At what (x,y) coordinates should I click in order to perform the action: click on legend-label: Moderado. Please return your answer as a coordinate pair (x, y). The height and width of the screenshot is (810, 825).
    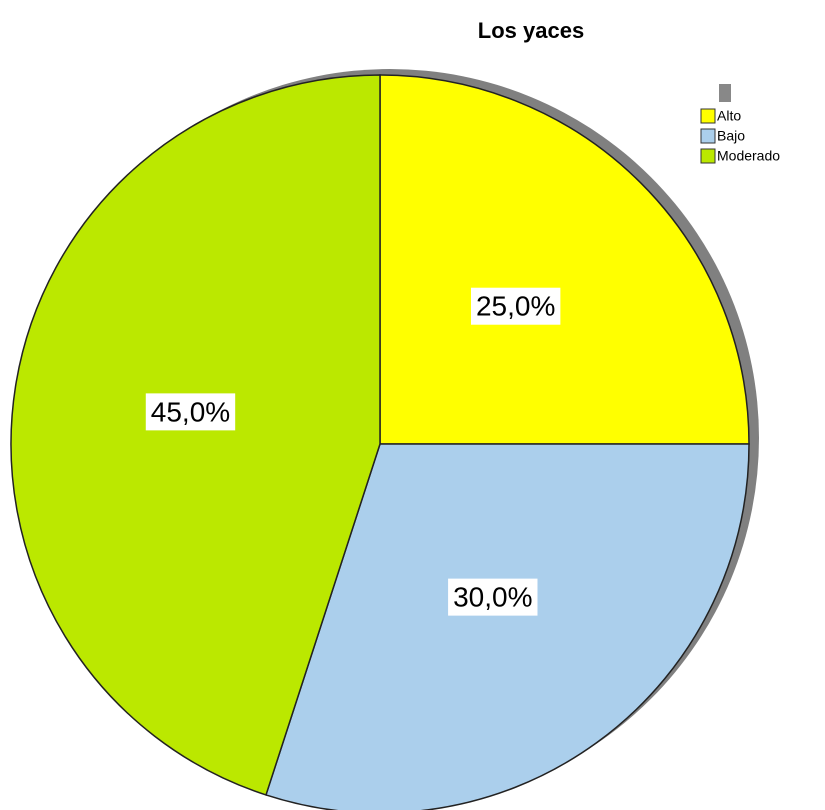
    Looking at the image, I should click on (748, 156).